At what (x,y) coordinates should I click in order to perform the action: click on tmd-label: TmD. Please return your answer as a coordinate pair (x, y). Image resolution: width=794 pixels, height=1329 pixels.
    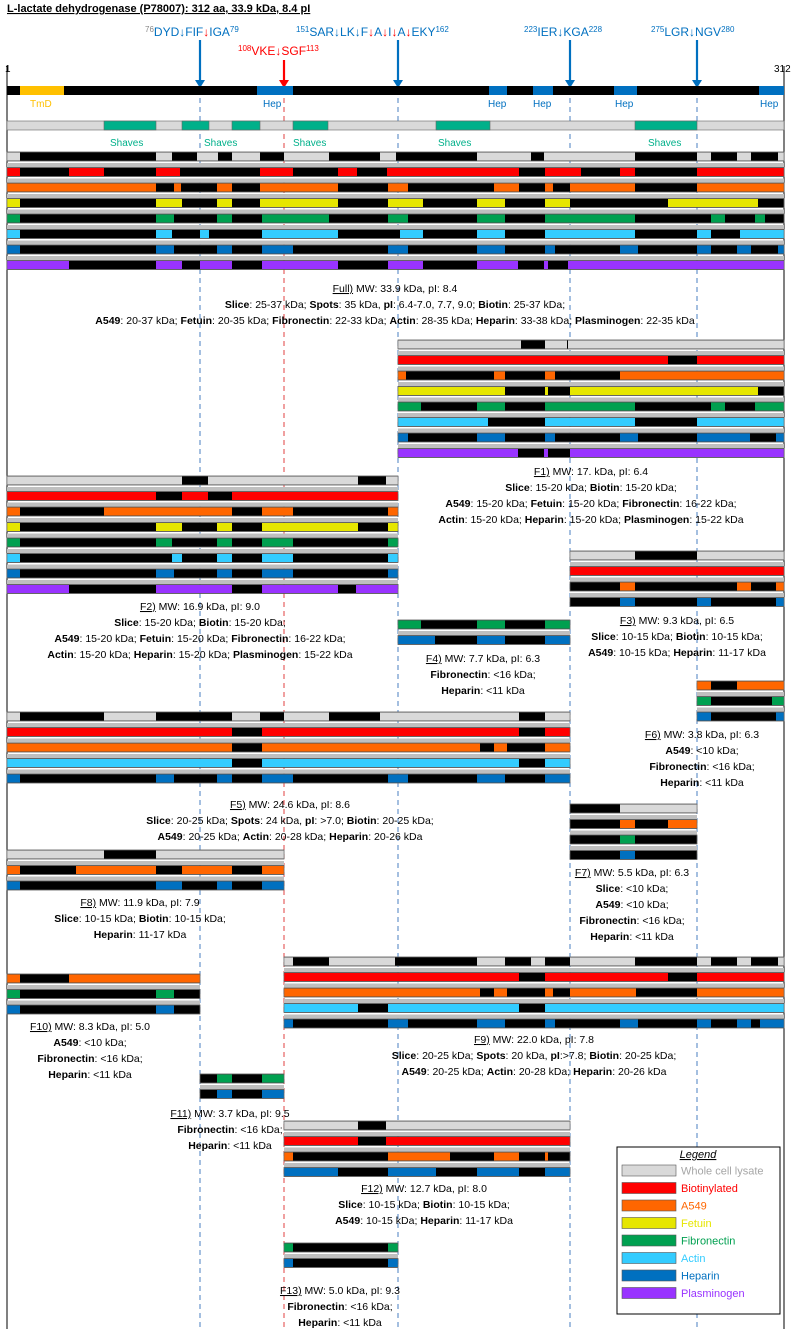
    Looking at the image, I should click on (41, 104).